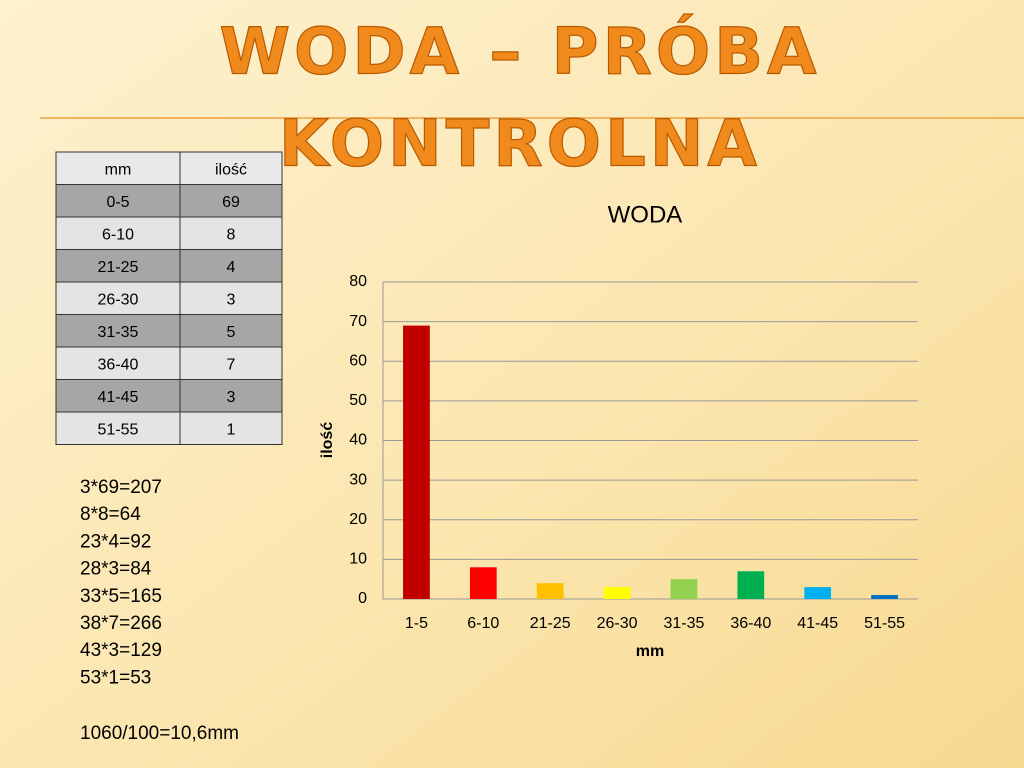 The image size is (1024, 768). Describe the element at coordinates (110, 514) in the screenshot. I see `calculation-line: 8*8=64` at that location.